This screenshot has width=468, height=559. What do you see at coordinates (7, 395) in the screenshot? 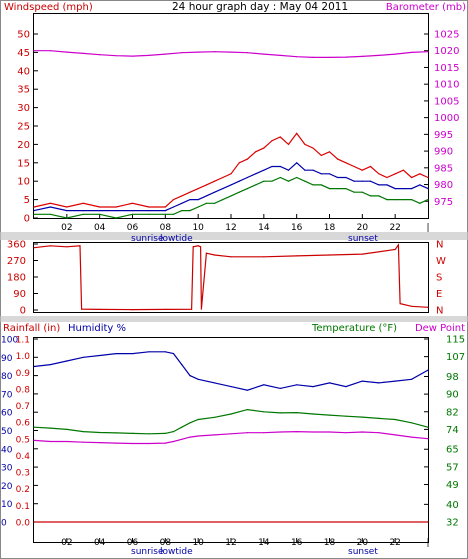
I see `humidity-tick-label: 70` at bounding box center [7, 395].